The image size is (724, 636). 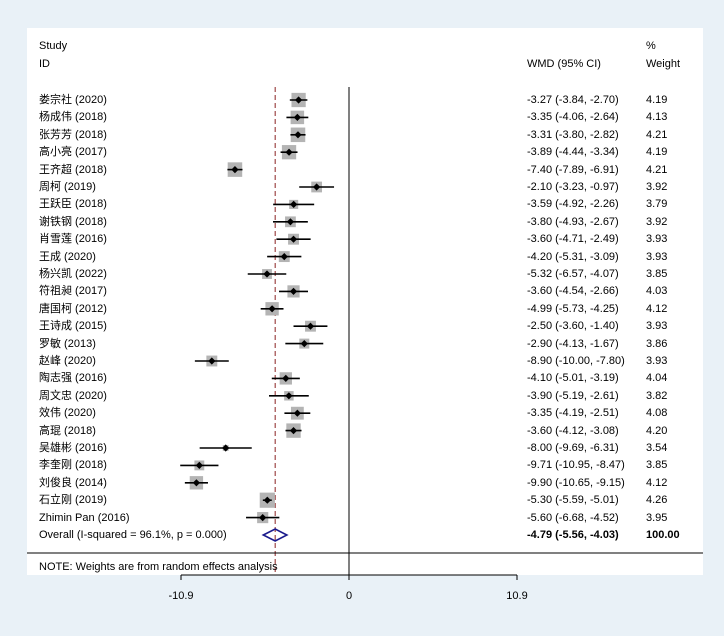 What do you see at coordinates (573, 291) in the screenshot?
I see `ci-text: -3.60 (-4.54, -2.66)` at bounding box center [573, 291].